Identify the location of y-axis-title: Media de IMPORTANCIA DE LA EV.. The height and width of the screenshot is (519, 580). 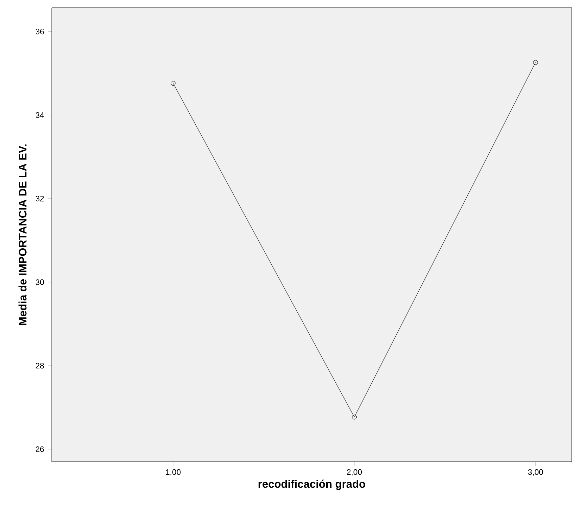
(22, 235).